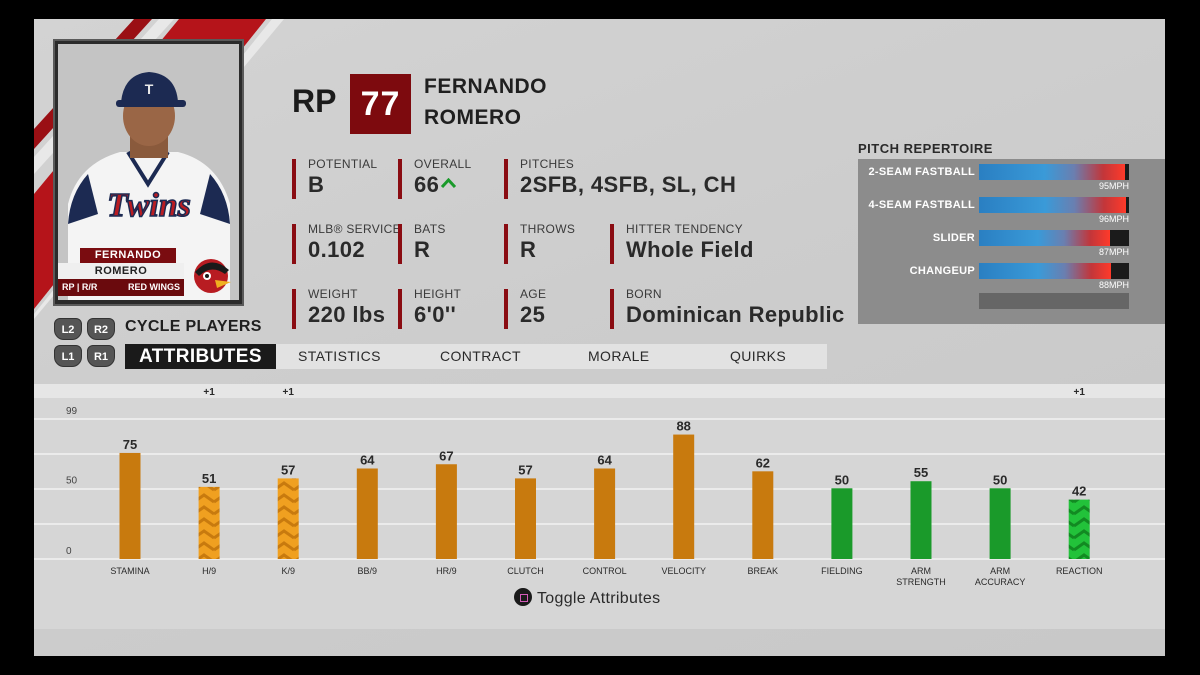  Describe the element at coordinates (337, 249) in the screenshot. I see `info-value: 0.102` at that location.